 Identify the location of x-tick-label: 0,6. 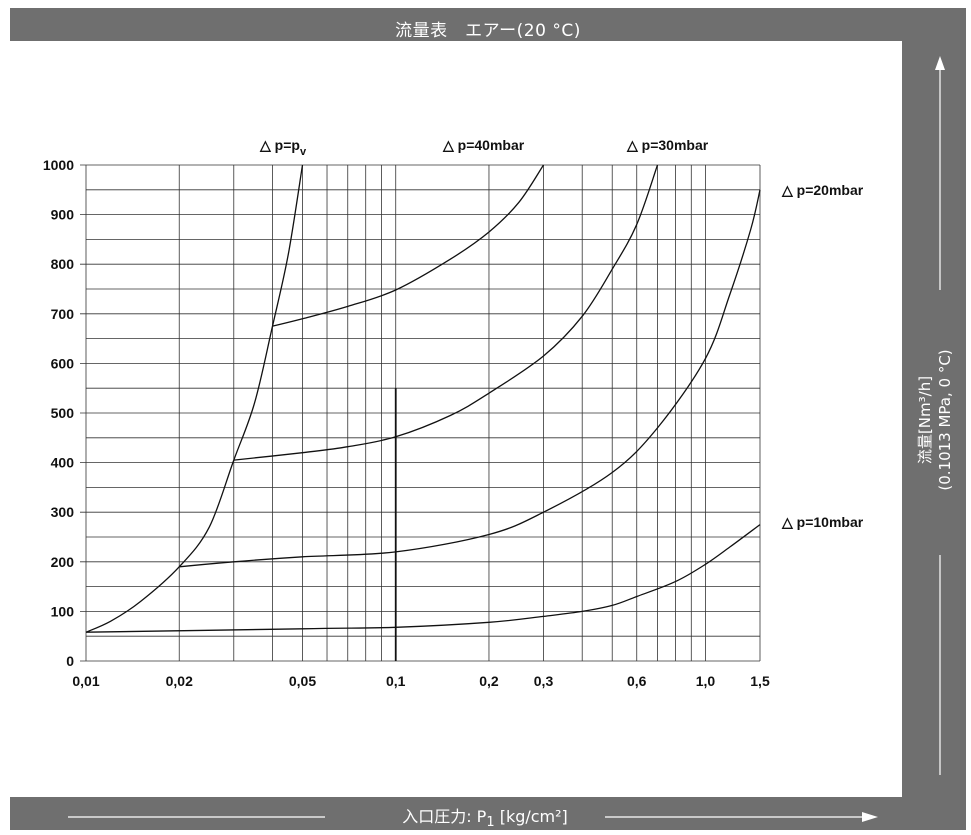
(637, 681).